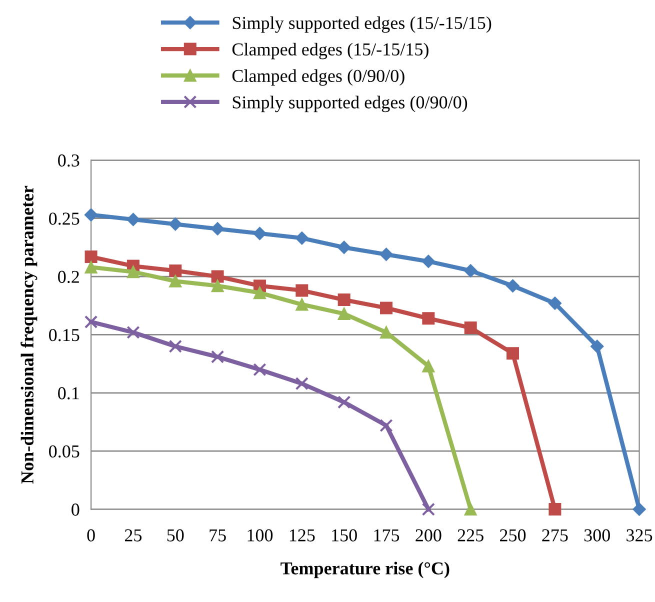 This screenshot has height=602, width=655. What do you see at coordinates (318, 77) in the screenshot?
I see `legend-label: Clamped edges (0/90/0)` at bounding box center [318, 77].